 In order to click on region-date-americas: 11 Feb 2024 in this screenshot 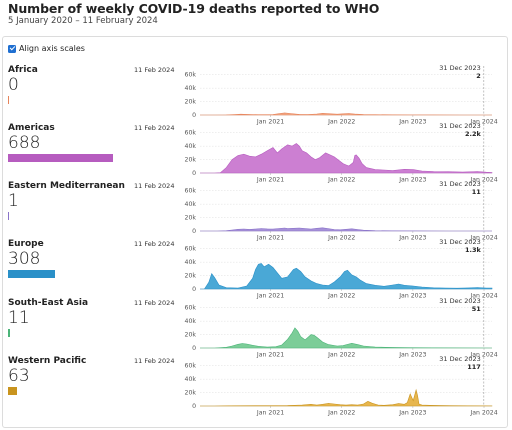, I will do `click(154, 128)`.